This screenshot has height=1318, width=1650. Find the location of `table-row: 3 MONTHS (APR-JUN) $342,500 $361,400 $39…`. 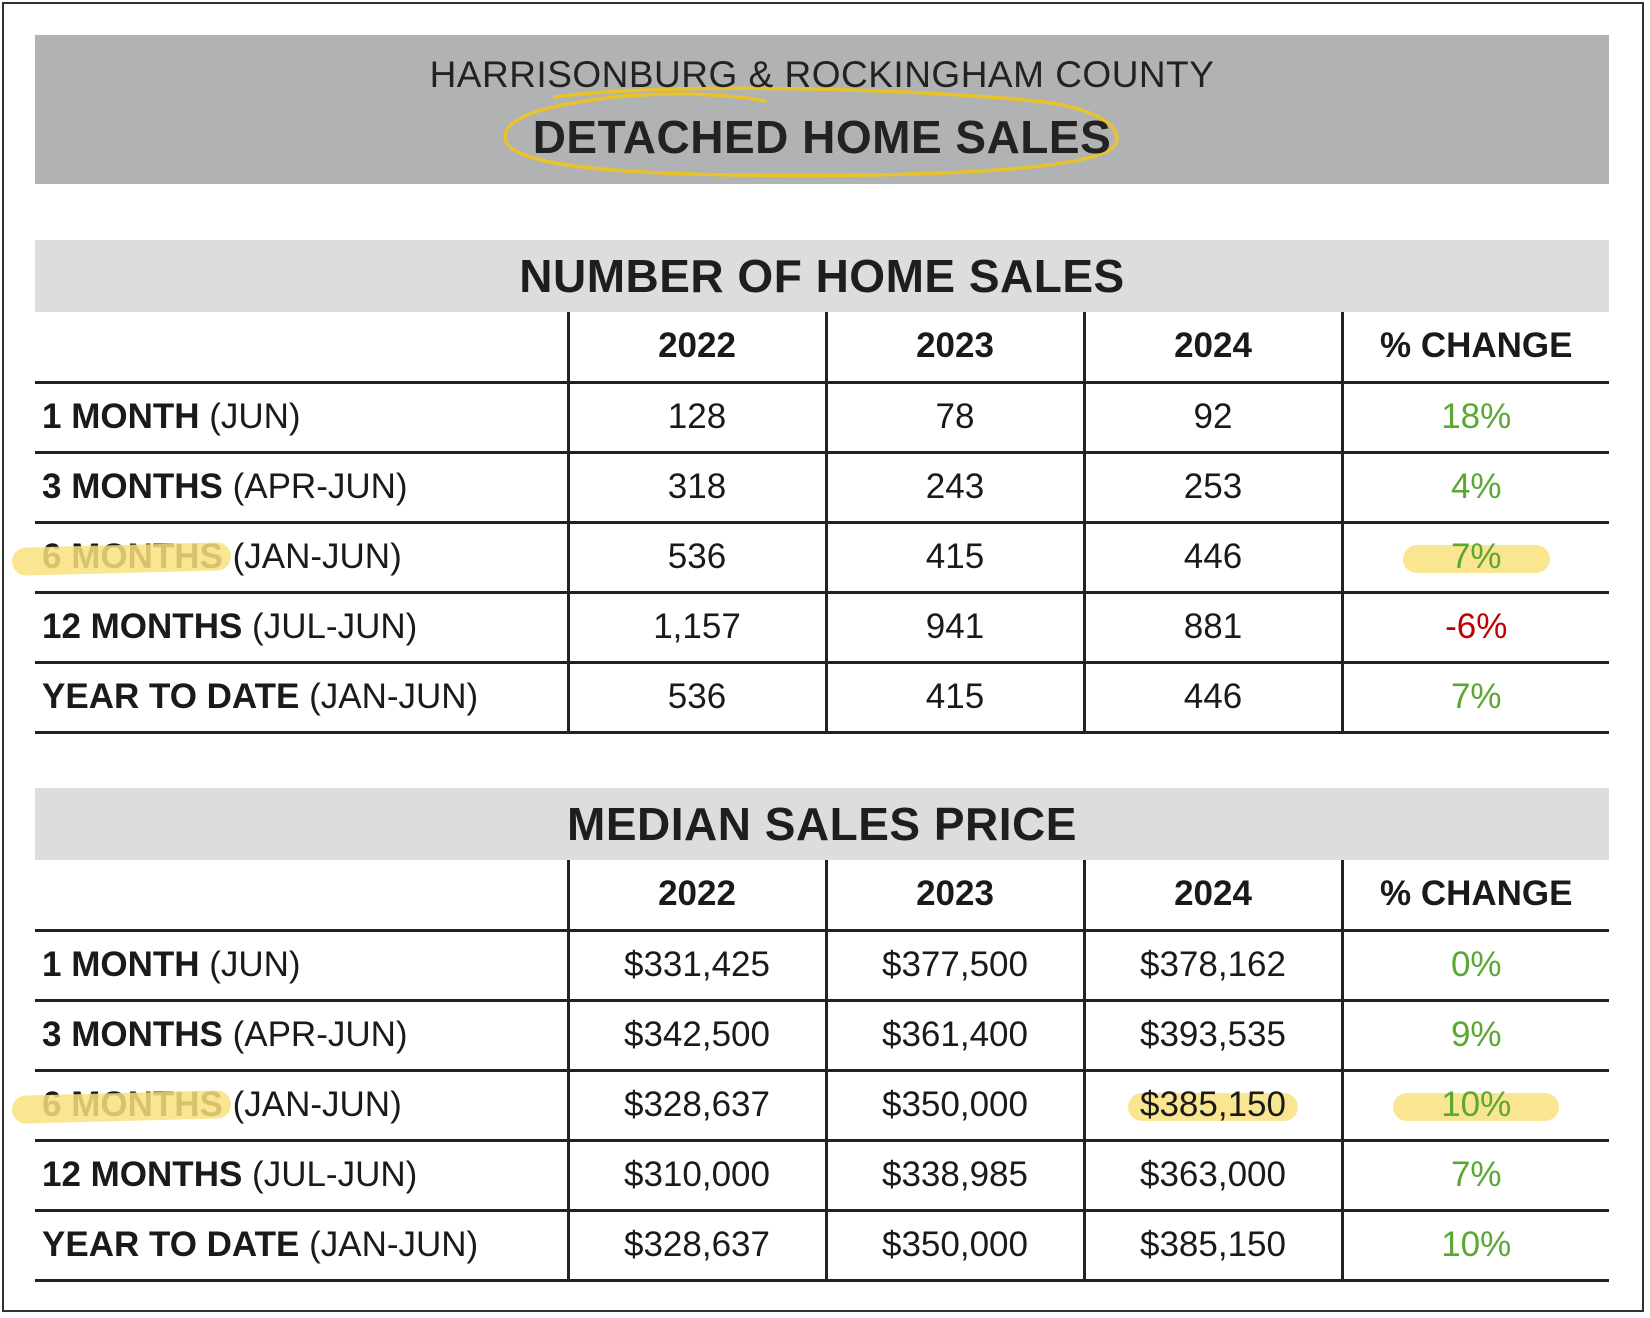

table-row: 3 MONTHS (APR-JUN) $342,500 $361,400 $39… is located at coordinates (822, 1034).